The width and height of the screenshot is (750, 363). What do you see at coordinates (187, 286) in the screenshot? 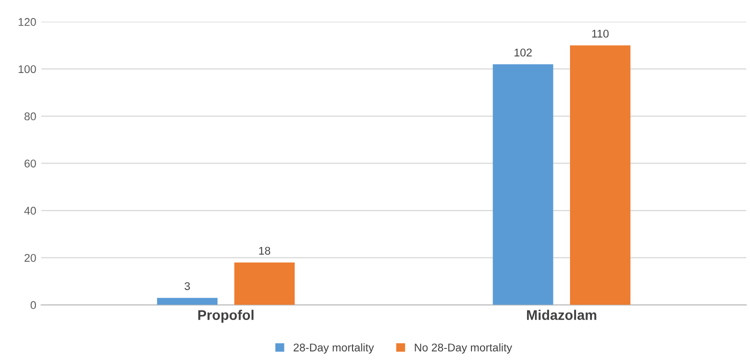
I see `data-label: 3` at bounding box center [187, 286].